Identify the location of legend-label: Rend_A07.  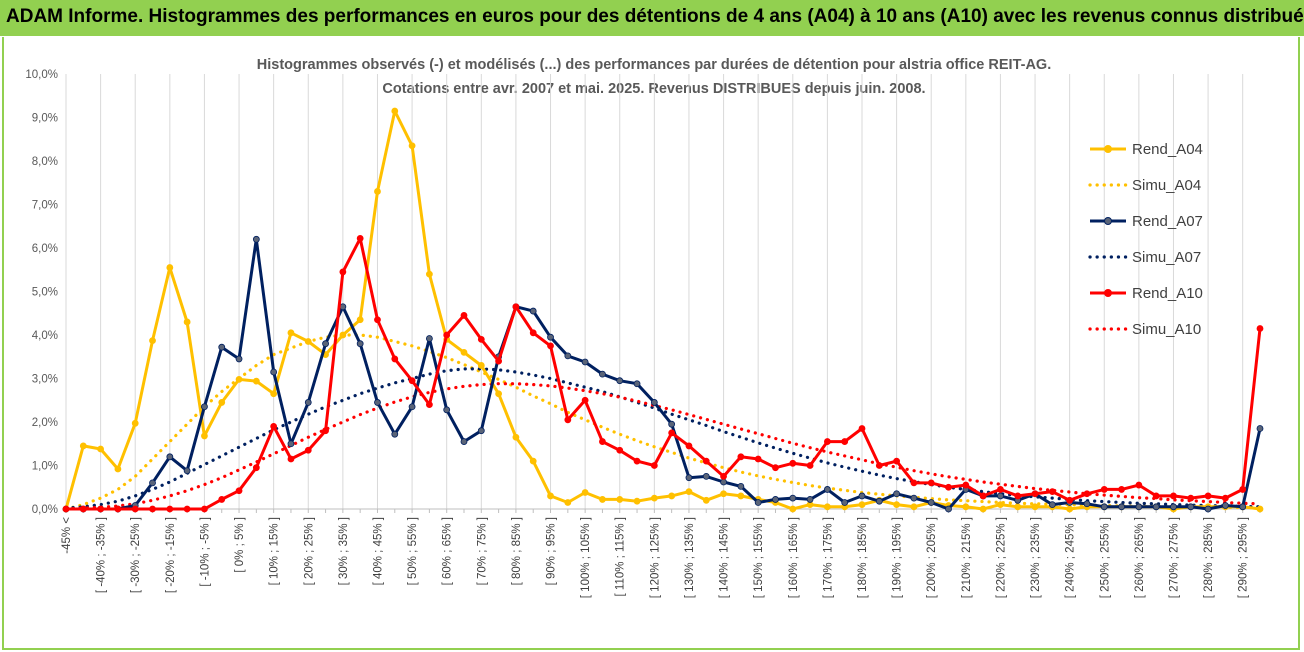
(1167, 221).